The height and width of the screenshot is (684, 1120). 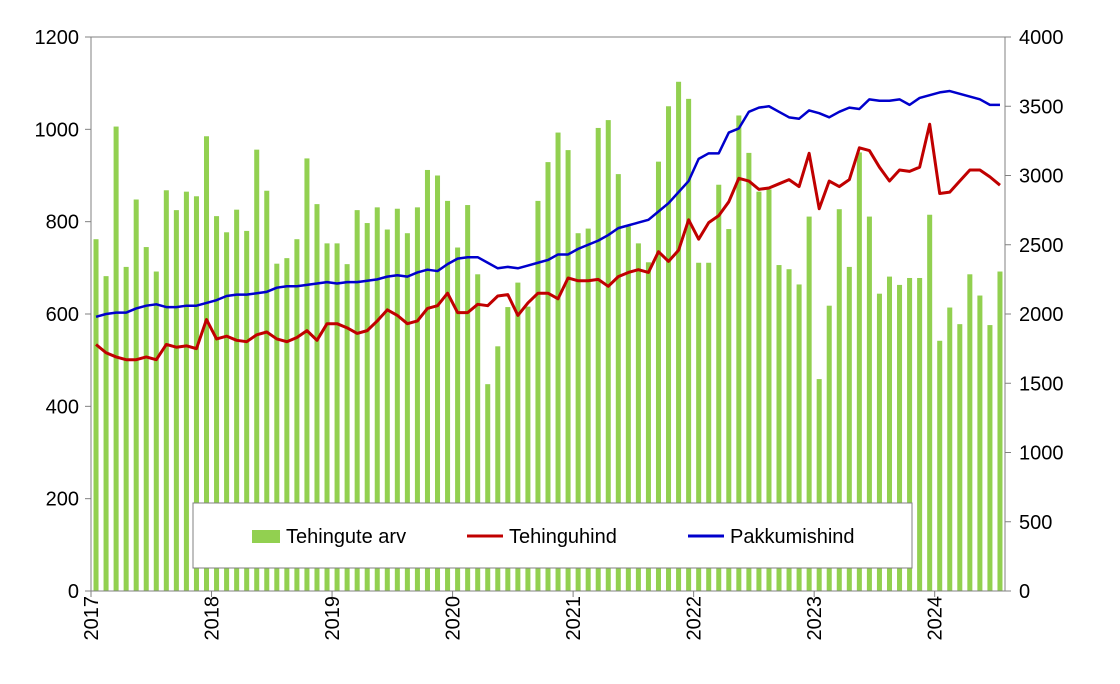 What do you see at coordinates (1041, 177) in the screenshot?
I see `y-right-tick-label: 3000` at bounding box center [1041, 177].